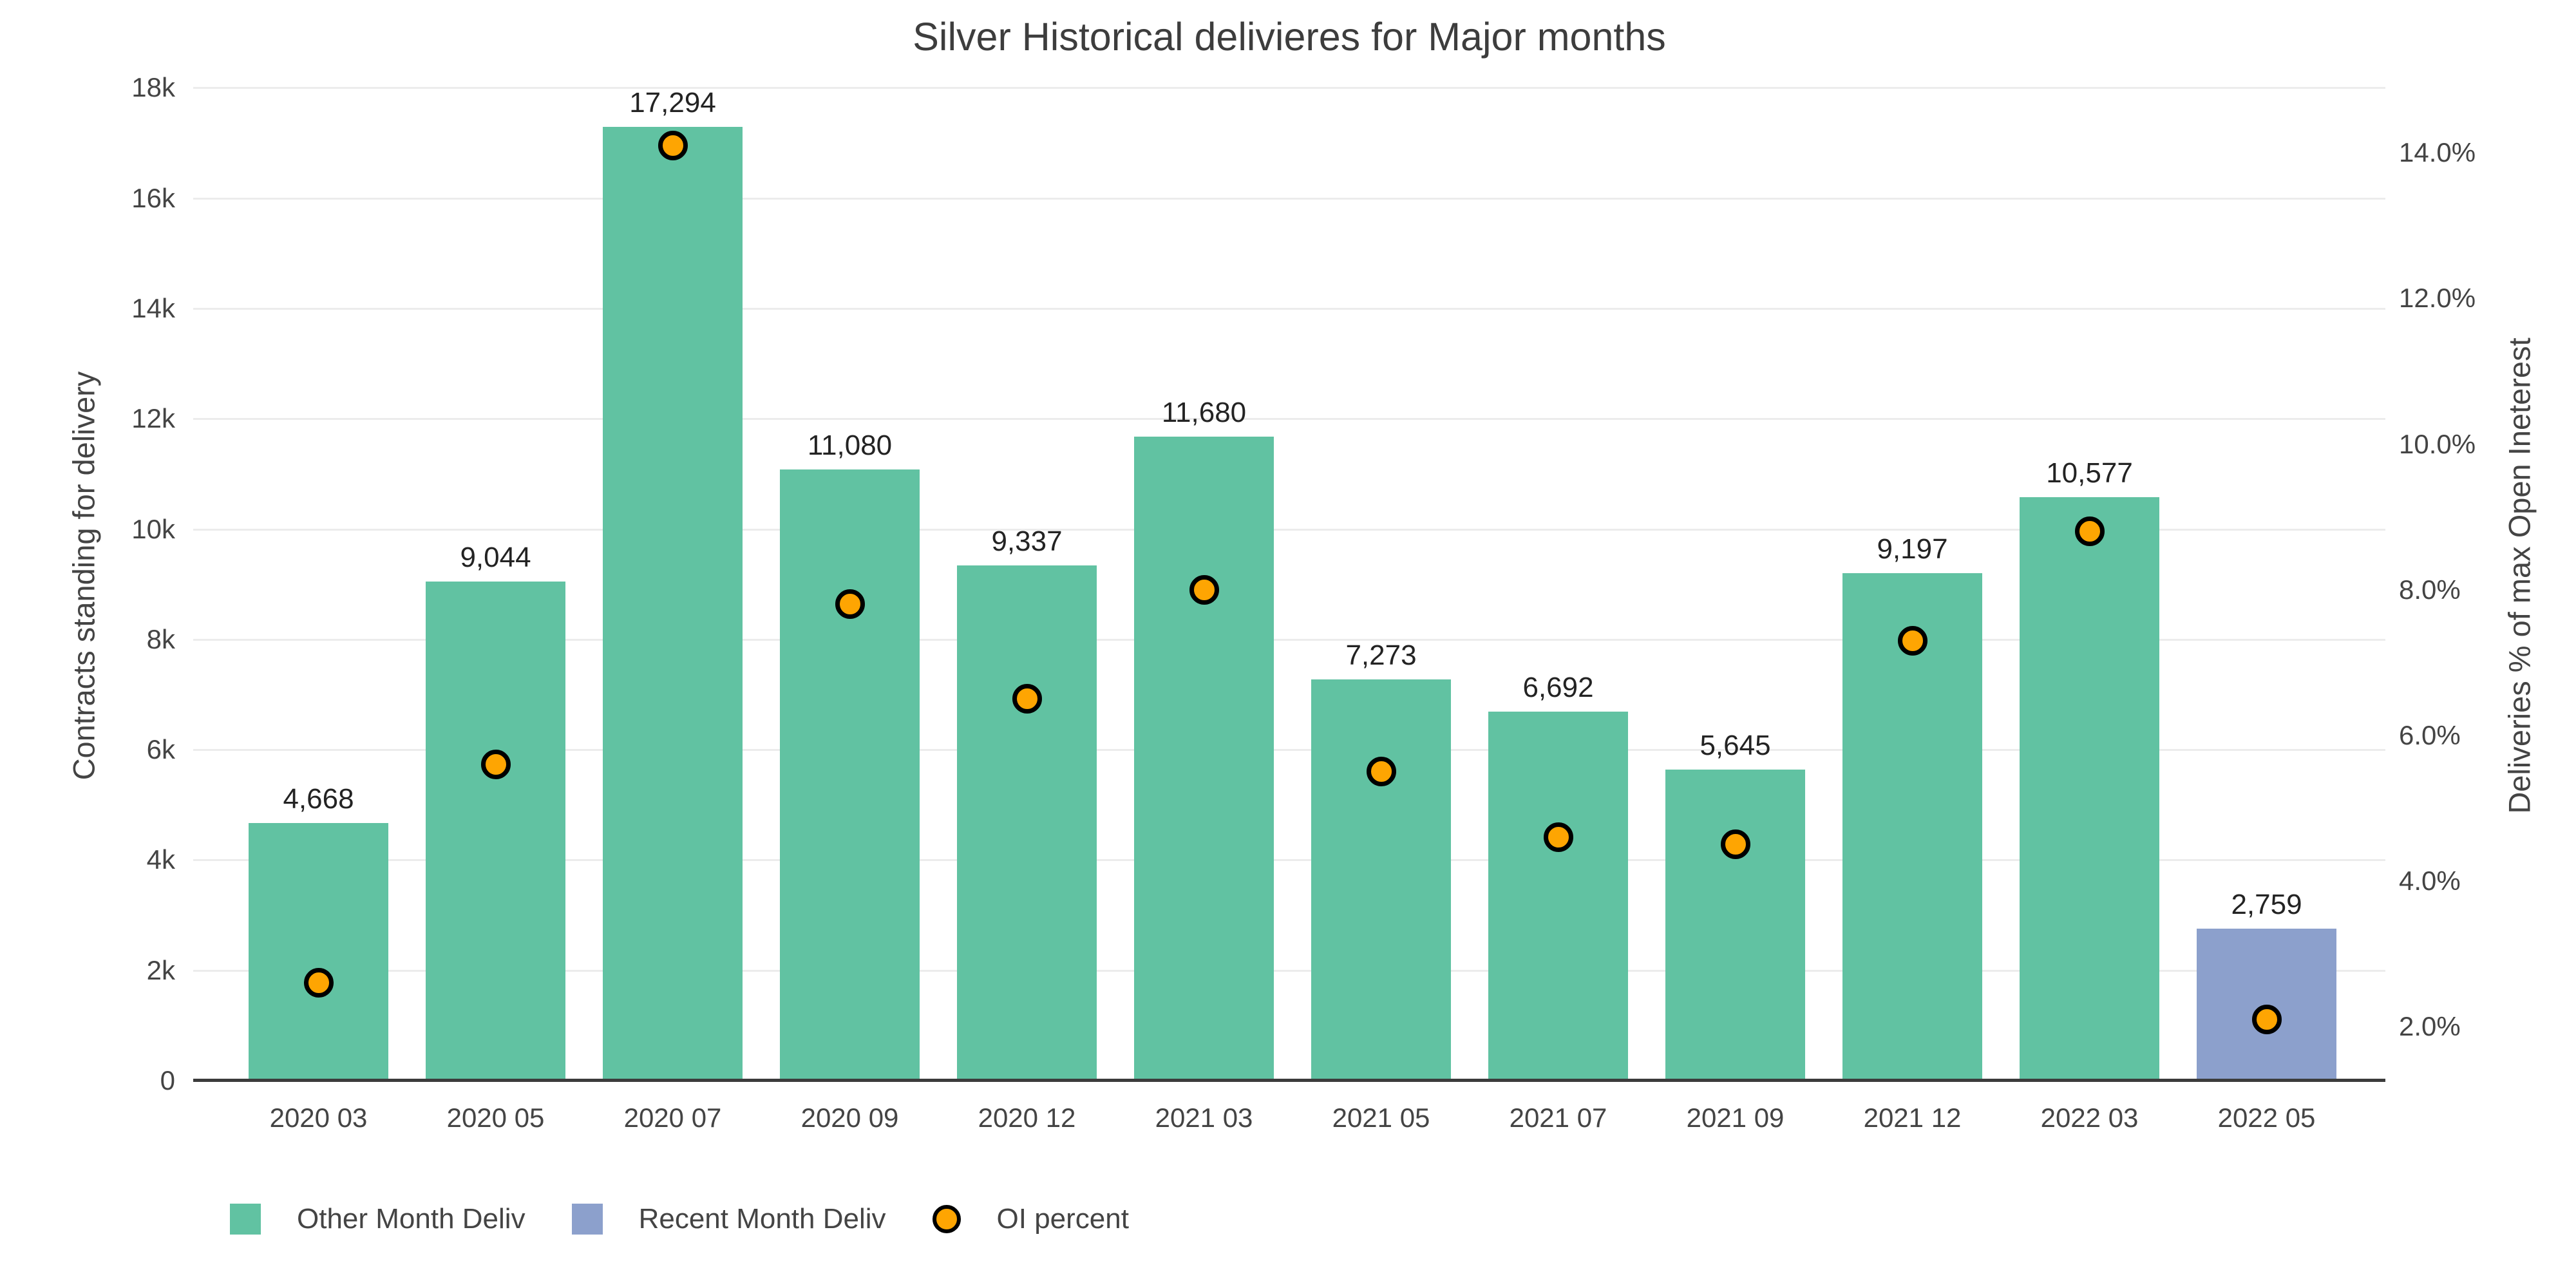  I want to click on legend-label: Other Month Deliv, so click(412, 1219).